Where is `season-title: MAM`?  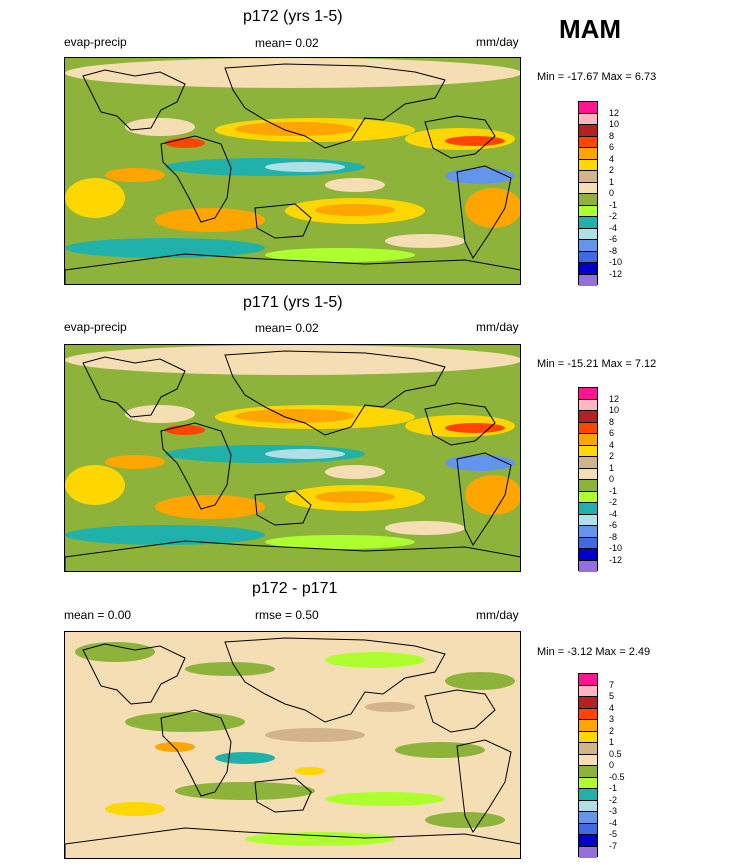 season-title: MAM is located at coordinates (590, 29).